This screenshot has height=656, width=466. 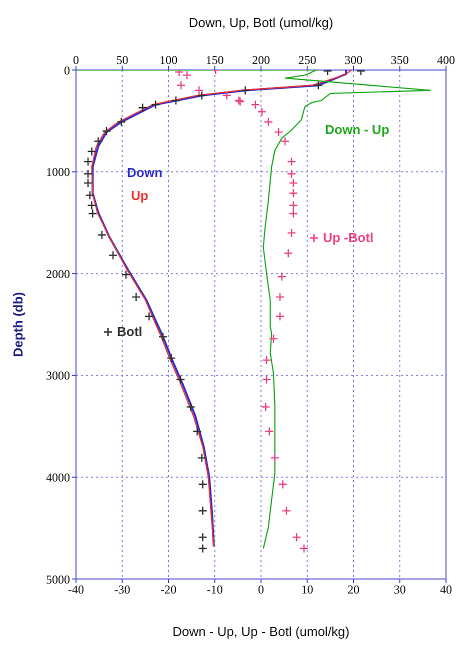 What do you see at coordinates (261, 60) in the screenshot?
I see `x2-tick-label: 200` at bounding box center [261, 60].